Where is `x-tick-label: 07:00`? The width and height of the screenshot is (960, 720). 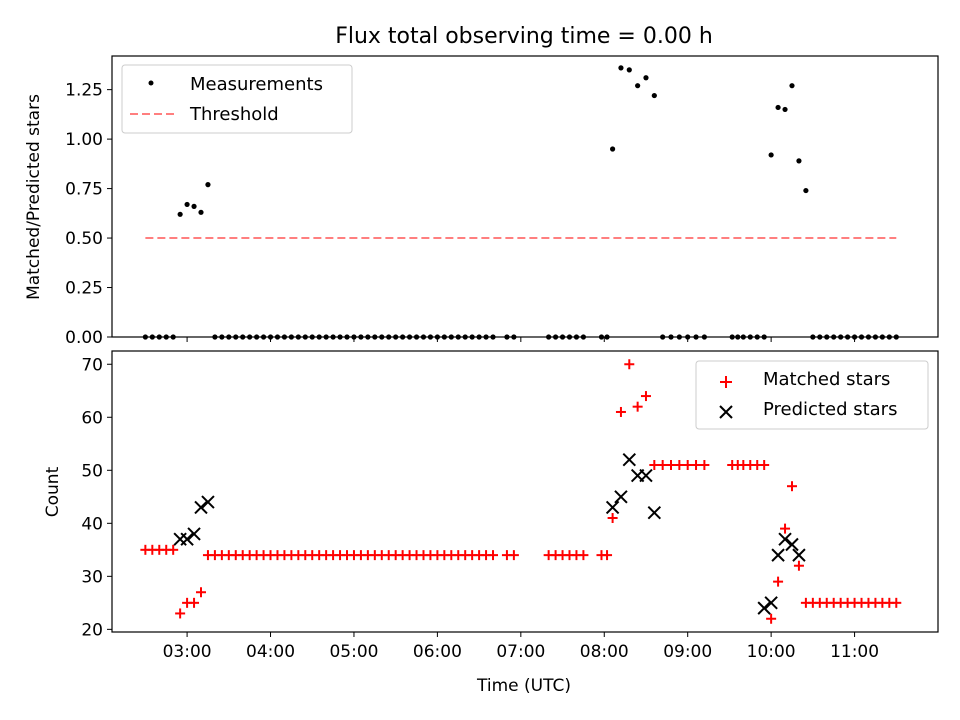 x-tick-label: 07:00 is located at coordinates (520, 652).